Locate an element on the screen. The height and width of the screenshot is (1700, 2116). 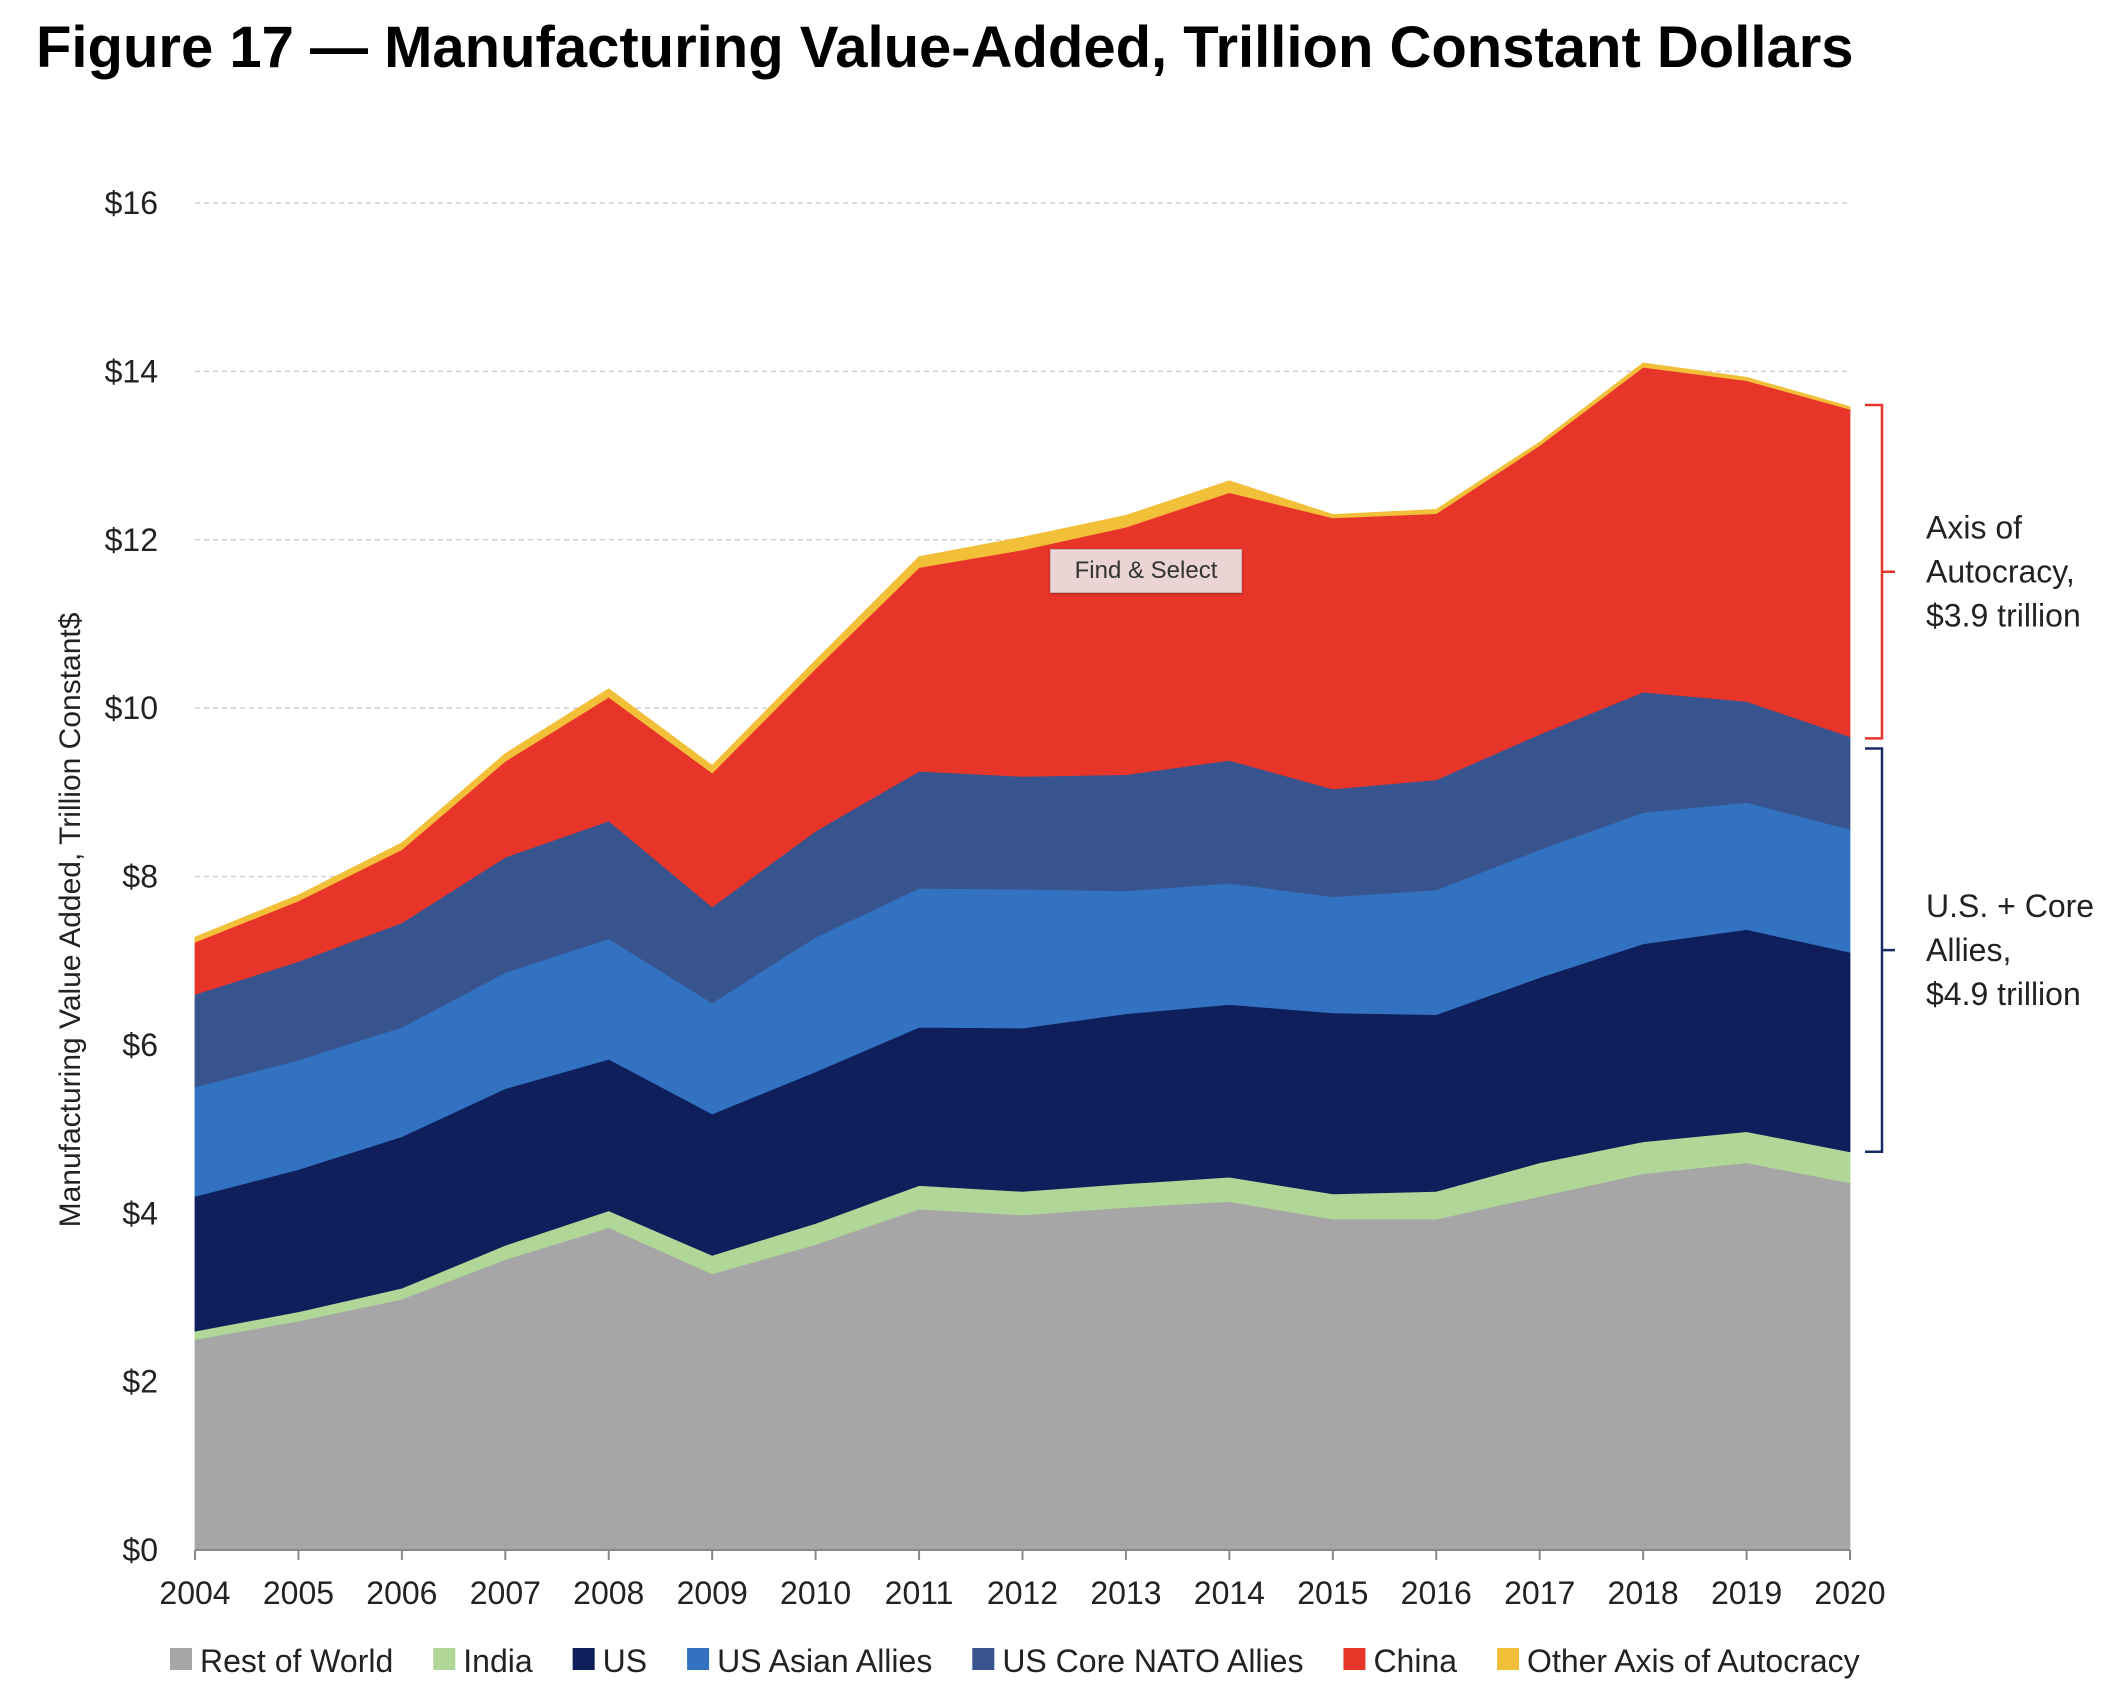
y-axis: $0 $2 $4 $6 $8 $10 $12 $14 $16 is located at coordinates (131, 876).